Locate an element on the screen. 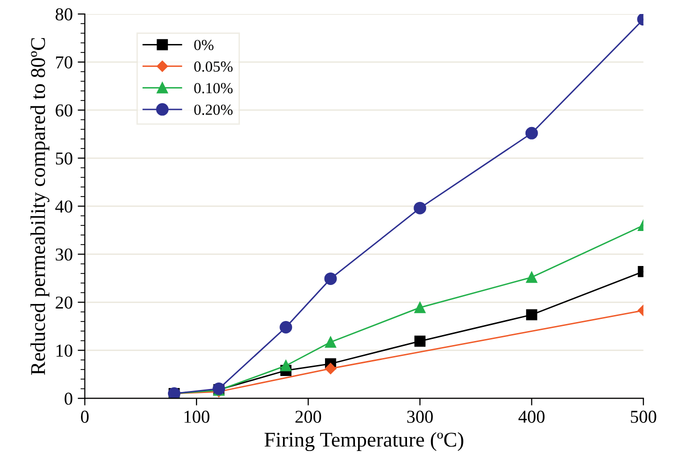 The image size is (673, 467). y-tick-label: 40 is located at coordinates (63, 206).